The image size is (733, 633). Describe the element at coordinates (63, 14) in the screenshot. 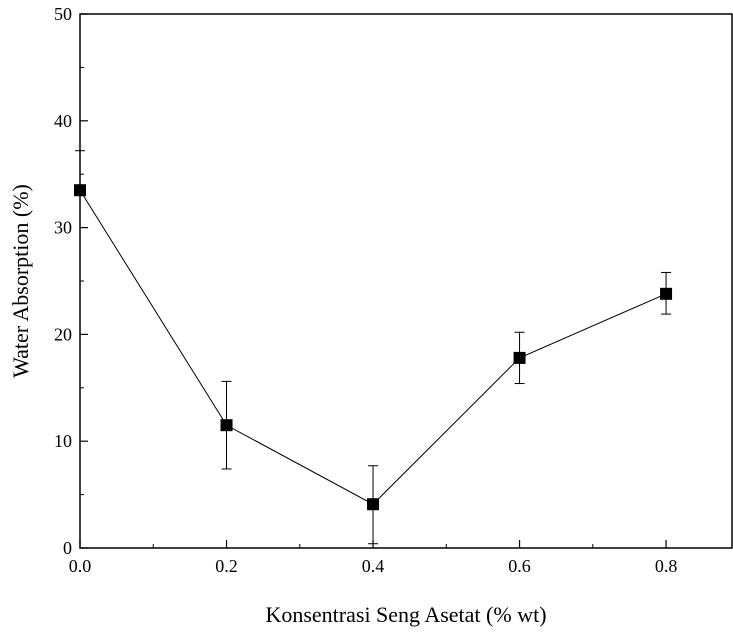

I see `y-tick-label: 50` at that location.